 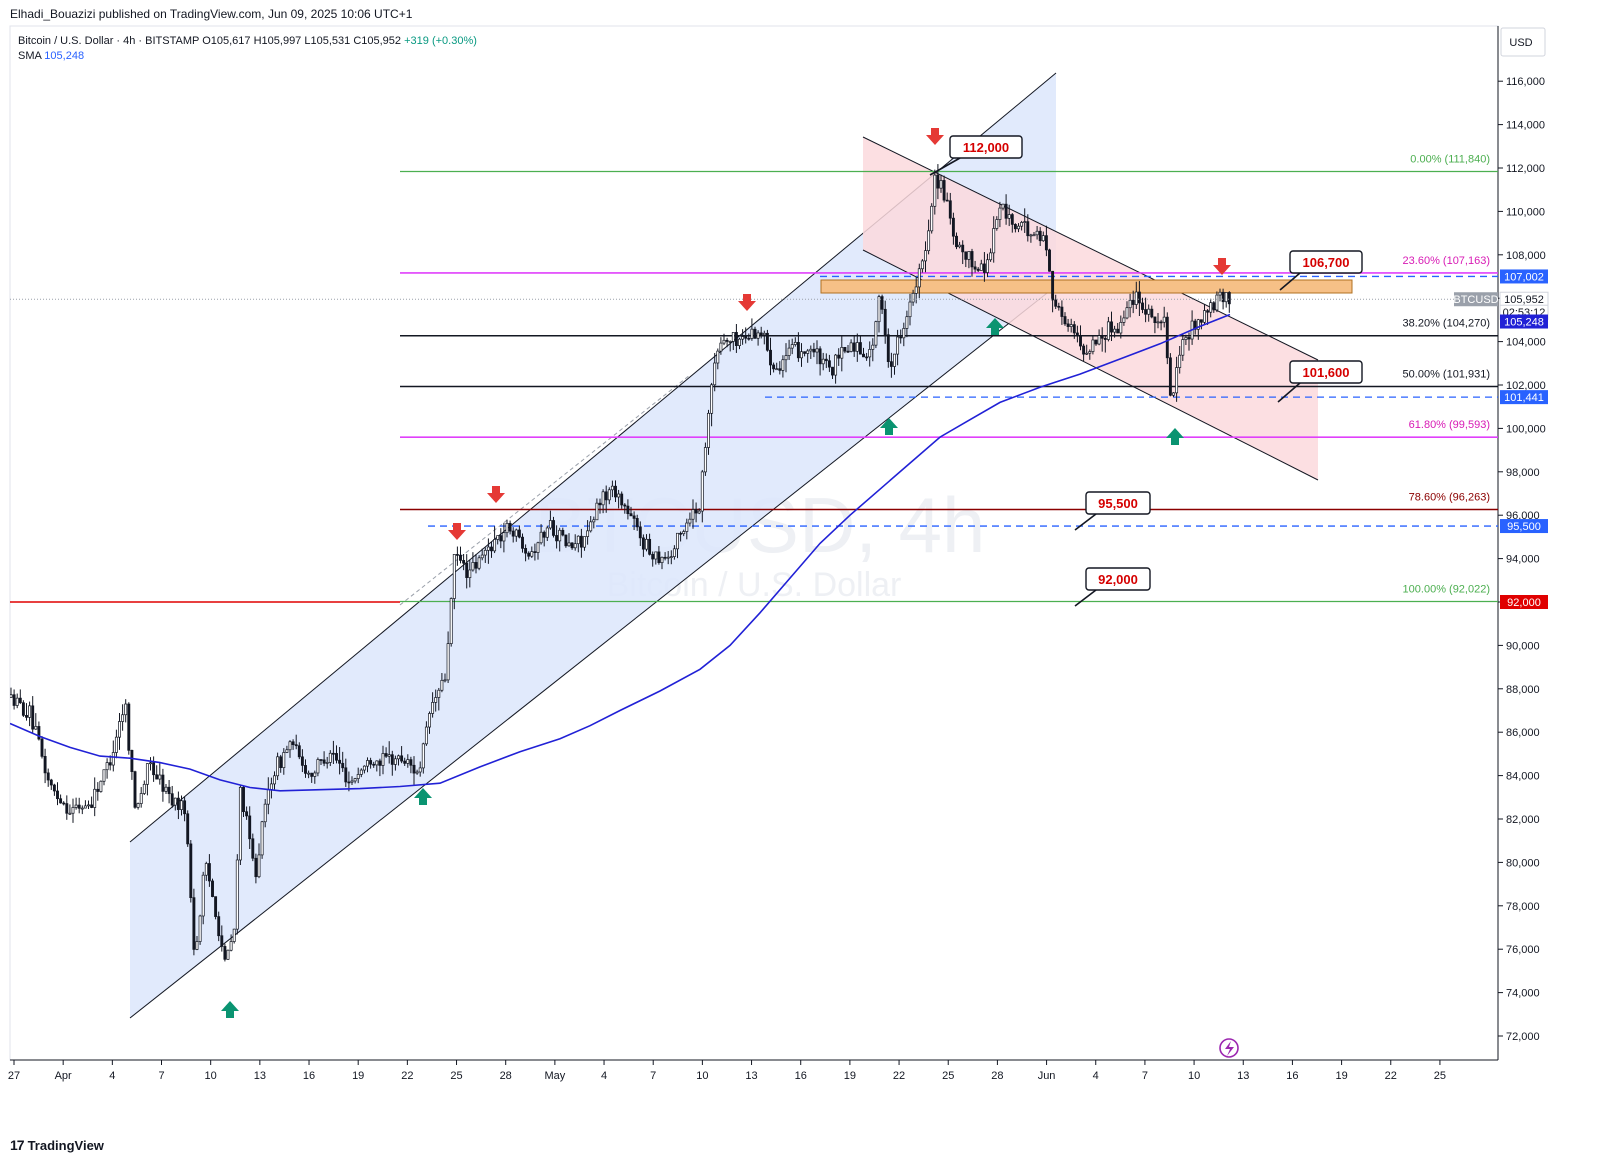 I want to click on callout-box, so click(x=1326, y=372).